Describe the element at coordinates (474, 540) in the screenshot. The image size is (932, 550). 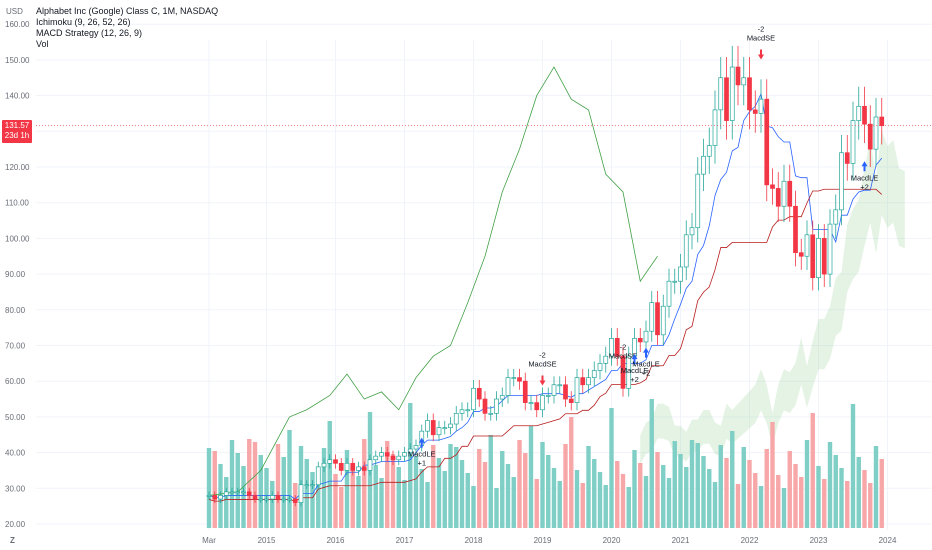
I see `x-tick-label: 2018` at that location.